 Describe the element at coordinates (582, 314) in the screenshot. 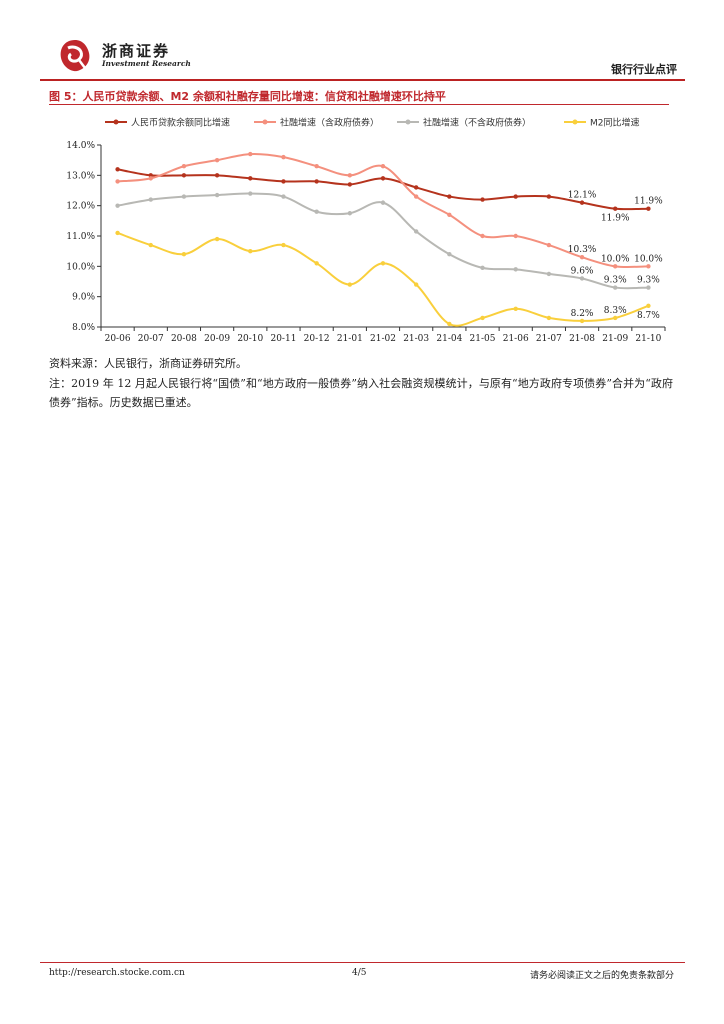

I see `data-label: 8.2%` at that location.